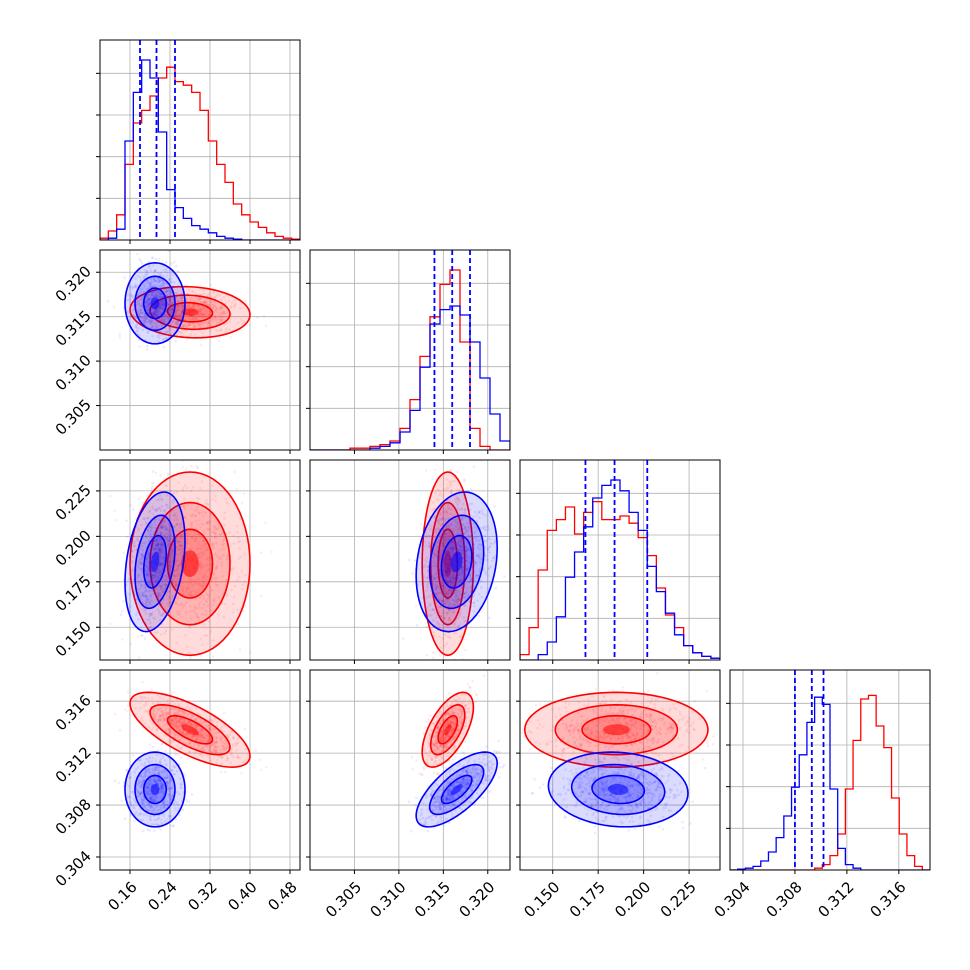  What do you see at coordinates (193, 362) in the screenshot?
I see `ticks` at bounding box center [193, 362].